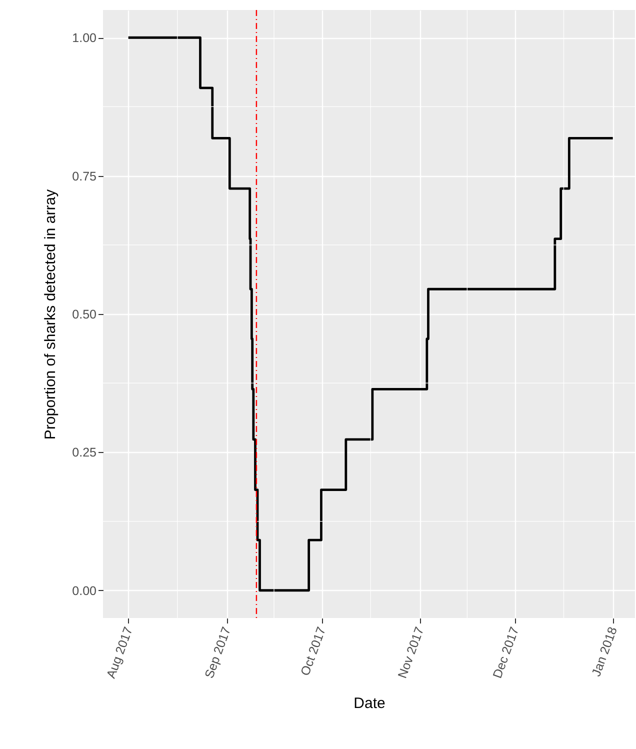  Describe the element at coordinates (84, 315) in the screenshot. I see `y-tick-label: 0.50` at that location.